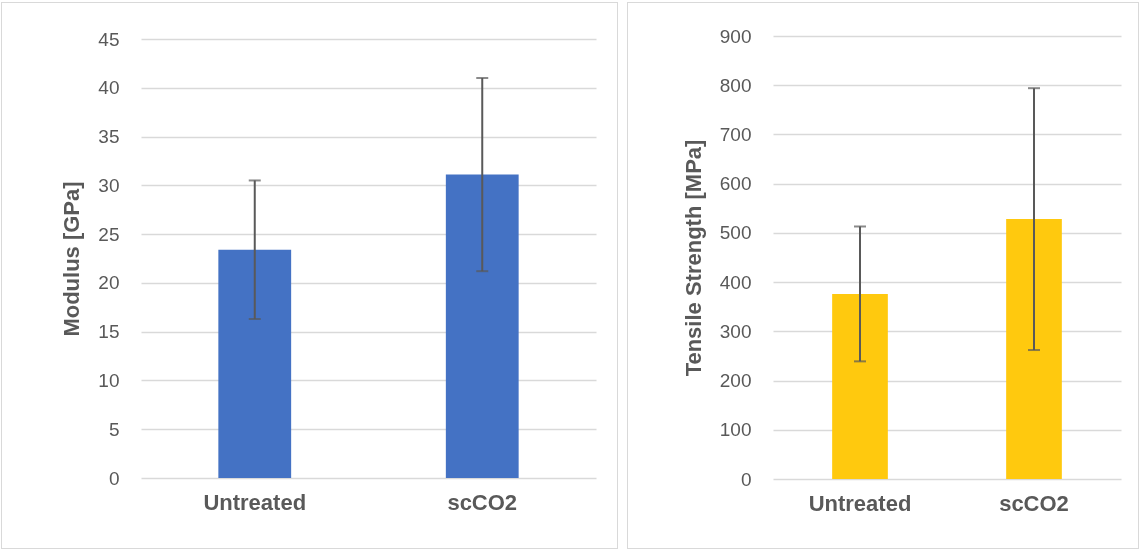 Image resolution: width=1139 pixels, height=550 pixels. What do you see at coordinates (109, 332) in the screenshot?
I see `y-tick-label: 15` at bounding box center [109, 332].